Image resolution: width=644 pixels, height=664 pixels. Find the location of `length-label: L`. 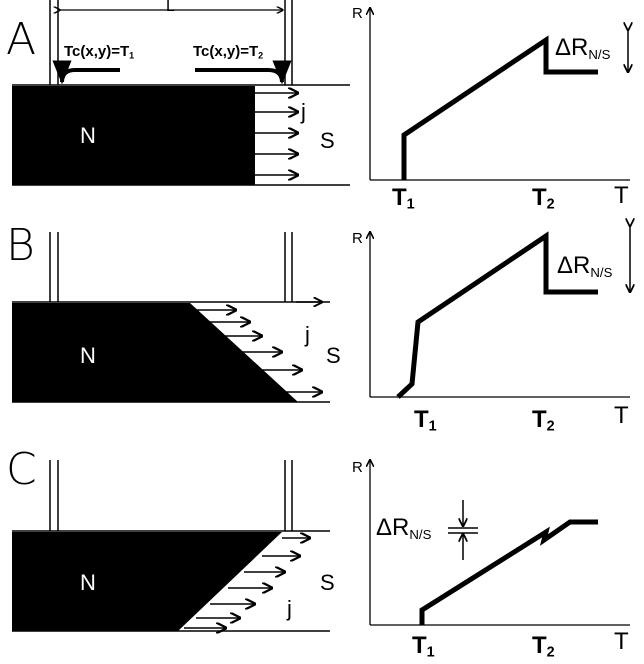

length-label: L is located at coordinates (170, 7).